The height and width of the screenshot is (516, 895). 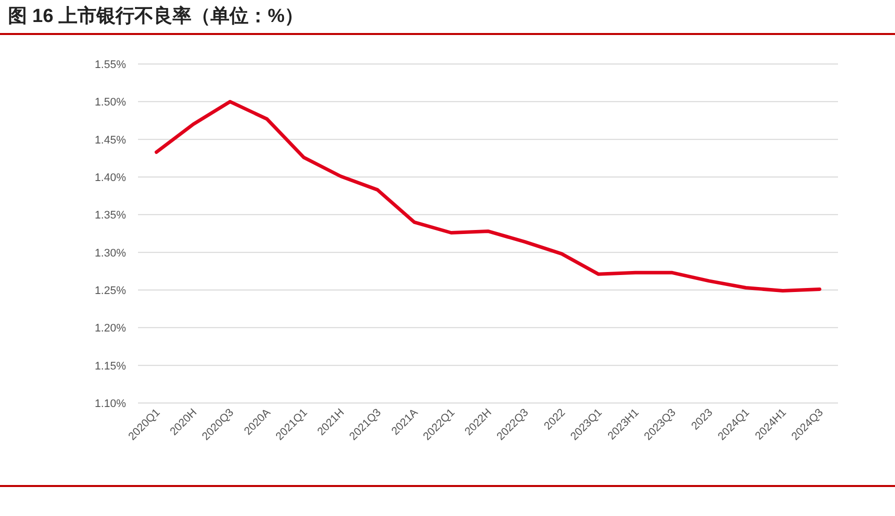 I want to click on y-tick-label: 1.50%, so click(x=110, y=102).